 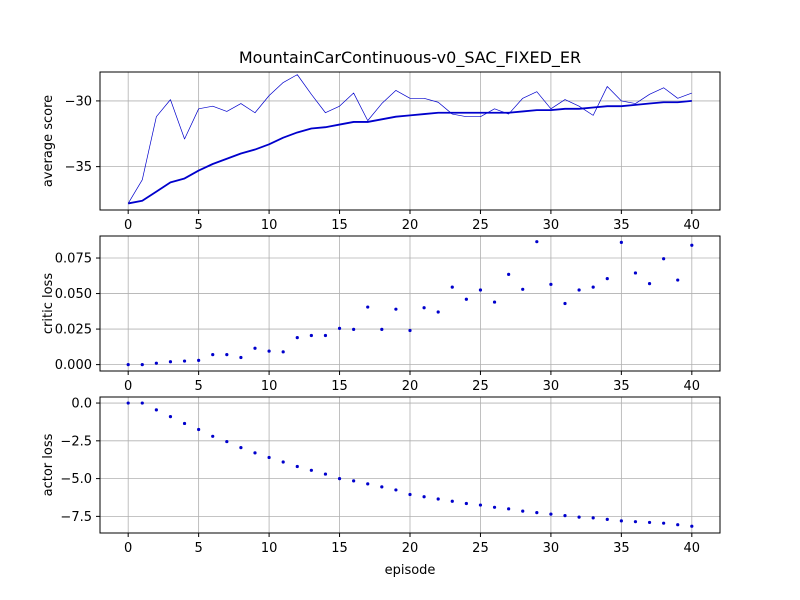 I want to click on actor-loss-xtick-label: 20, so click(x=410, y=548).